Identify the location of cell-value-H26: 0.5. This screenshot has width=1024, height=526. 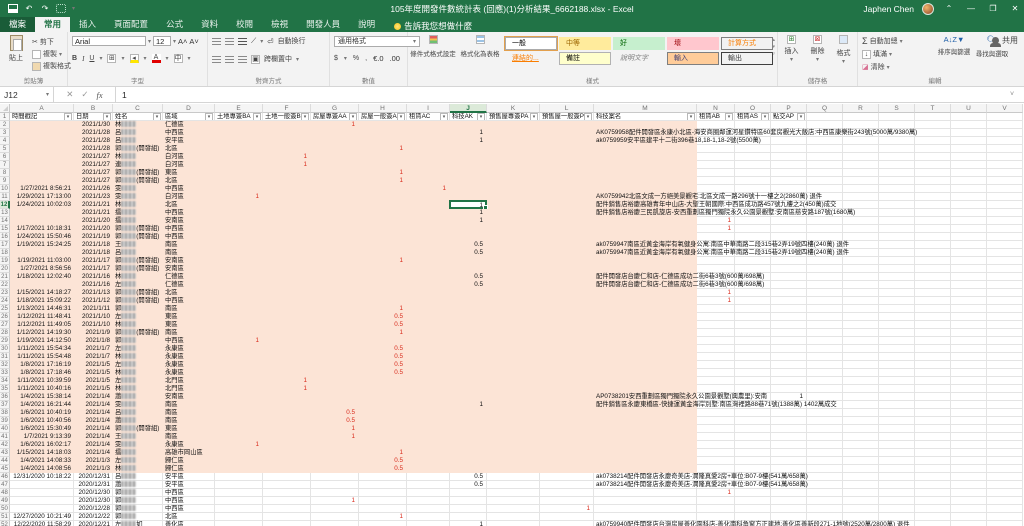
(398, 316).